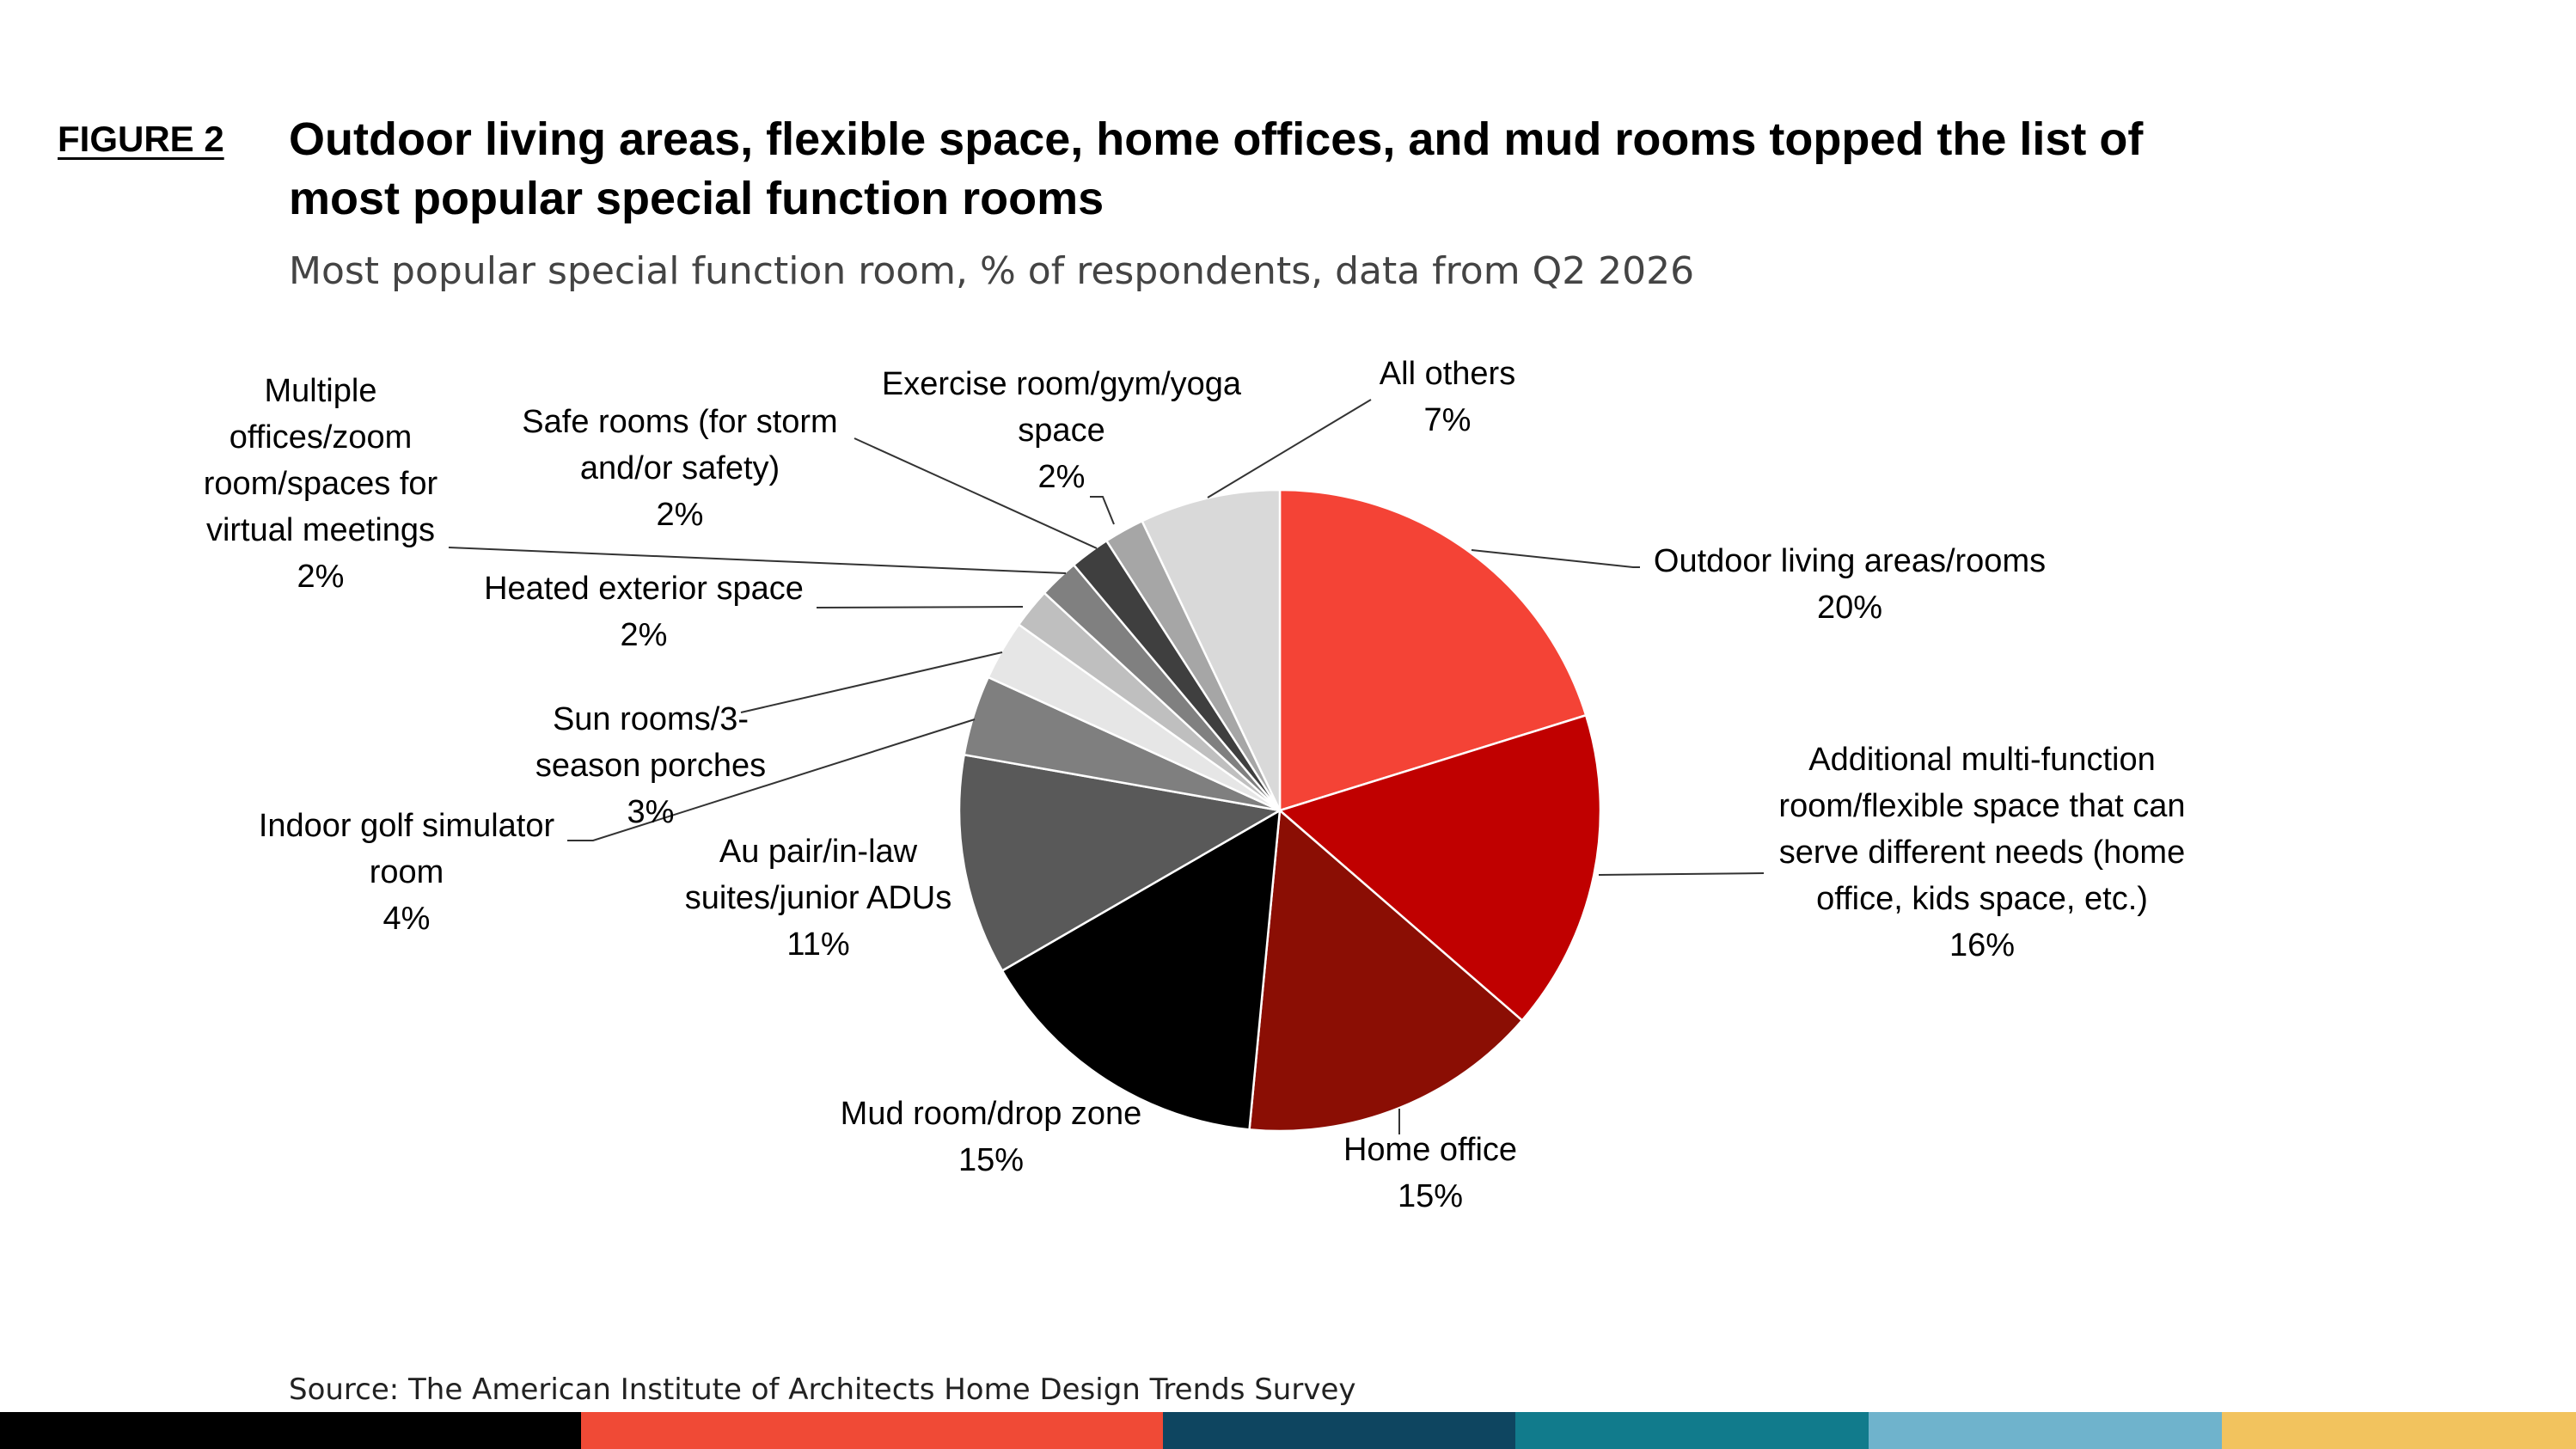  I want to click on slice-label-indoor-golf-simulator: Indoor golf simulator room 4%, so click(407, 872).